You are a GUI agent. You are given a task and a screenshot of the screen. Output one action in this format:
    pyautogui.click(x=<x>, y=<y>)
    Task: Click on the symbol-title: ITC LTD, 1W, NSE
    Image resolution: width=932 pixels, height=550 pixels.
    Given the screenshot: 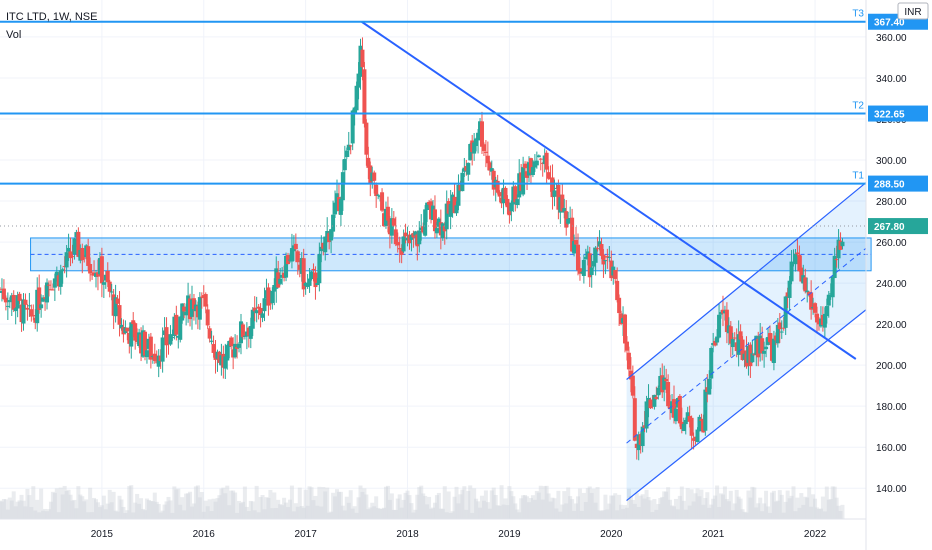 What is the action you would take?
    pyautogui.click(x=51, y=17)
    